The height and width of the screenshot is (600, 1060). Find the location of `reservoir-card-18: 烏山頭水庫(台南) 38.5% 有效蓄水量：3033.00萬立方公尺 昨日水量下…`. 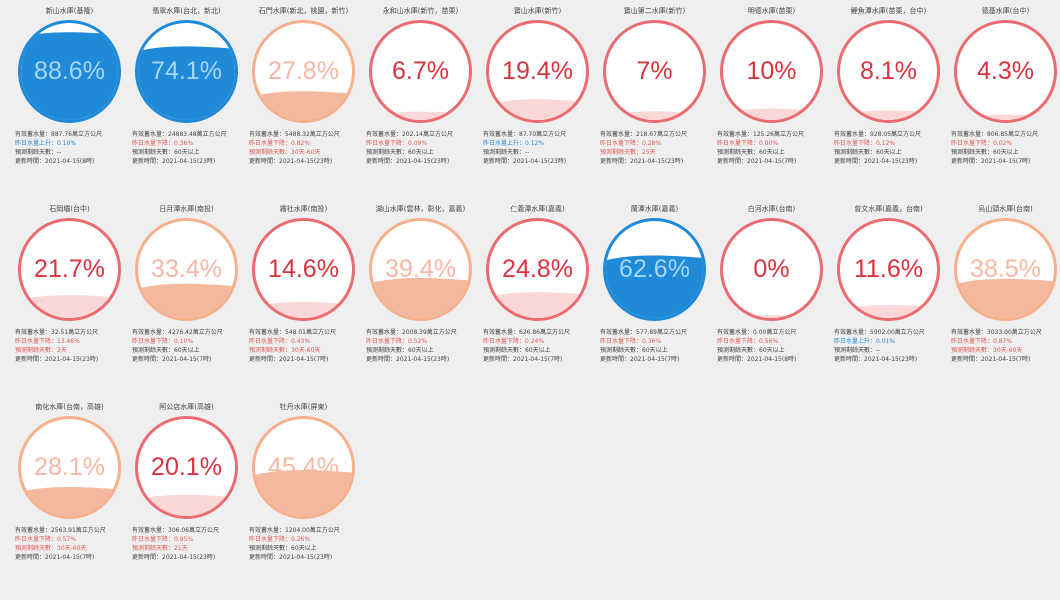

reservoir-card-18: 烏山頭水庫(台南) 38.5% 有效蓄水量：3033.00萬立方公尺 昨日水量下… is located at coordinates (1004, 303).